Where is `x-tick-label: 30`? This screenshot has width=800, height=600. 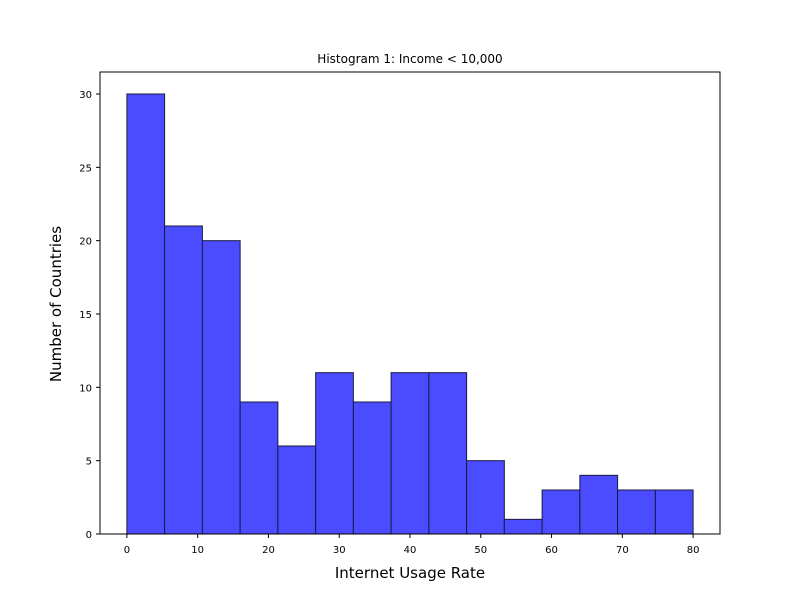 x-tick-label: 30 is located at coordinates (339, 550).